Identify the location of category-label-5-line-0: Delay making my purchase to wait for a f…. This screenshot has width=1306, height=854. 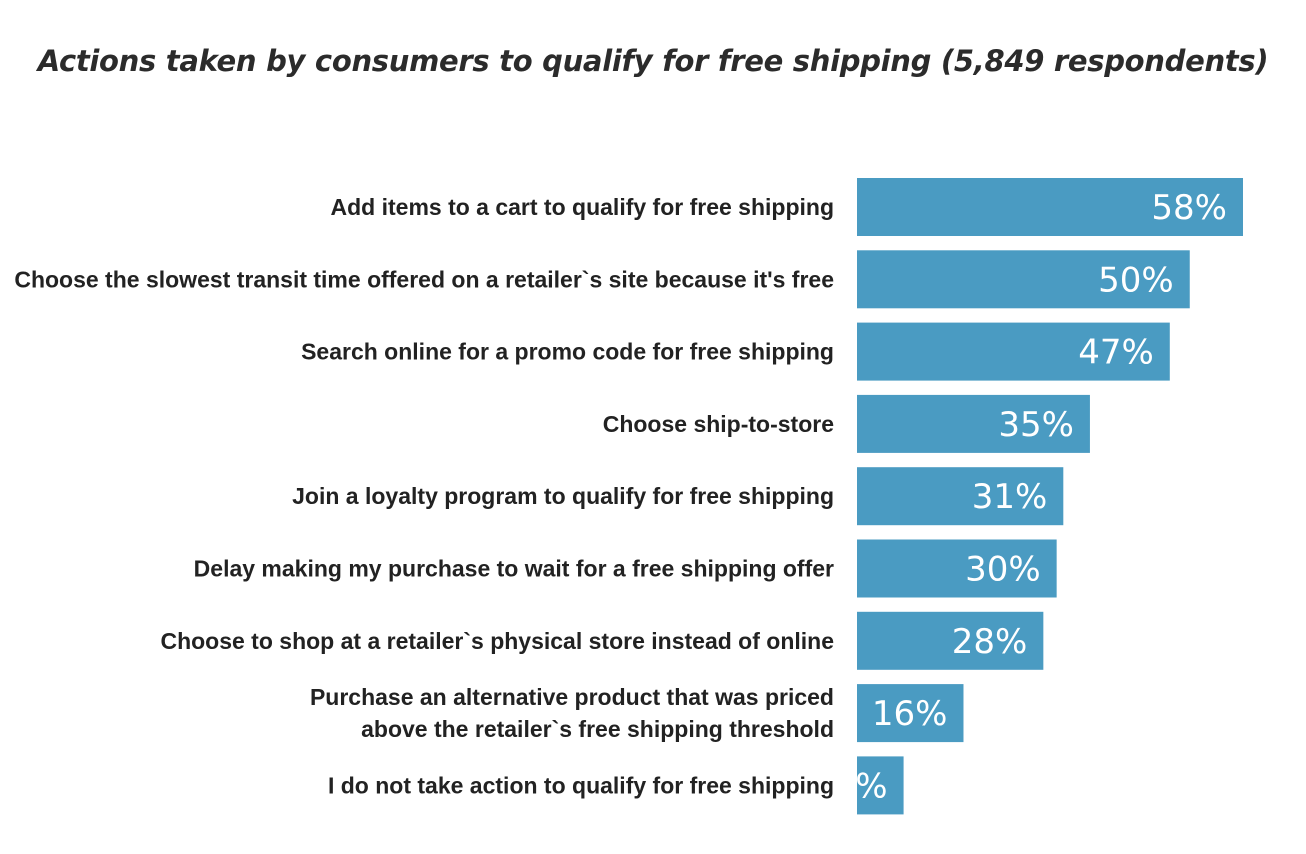
(514, 569).